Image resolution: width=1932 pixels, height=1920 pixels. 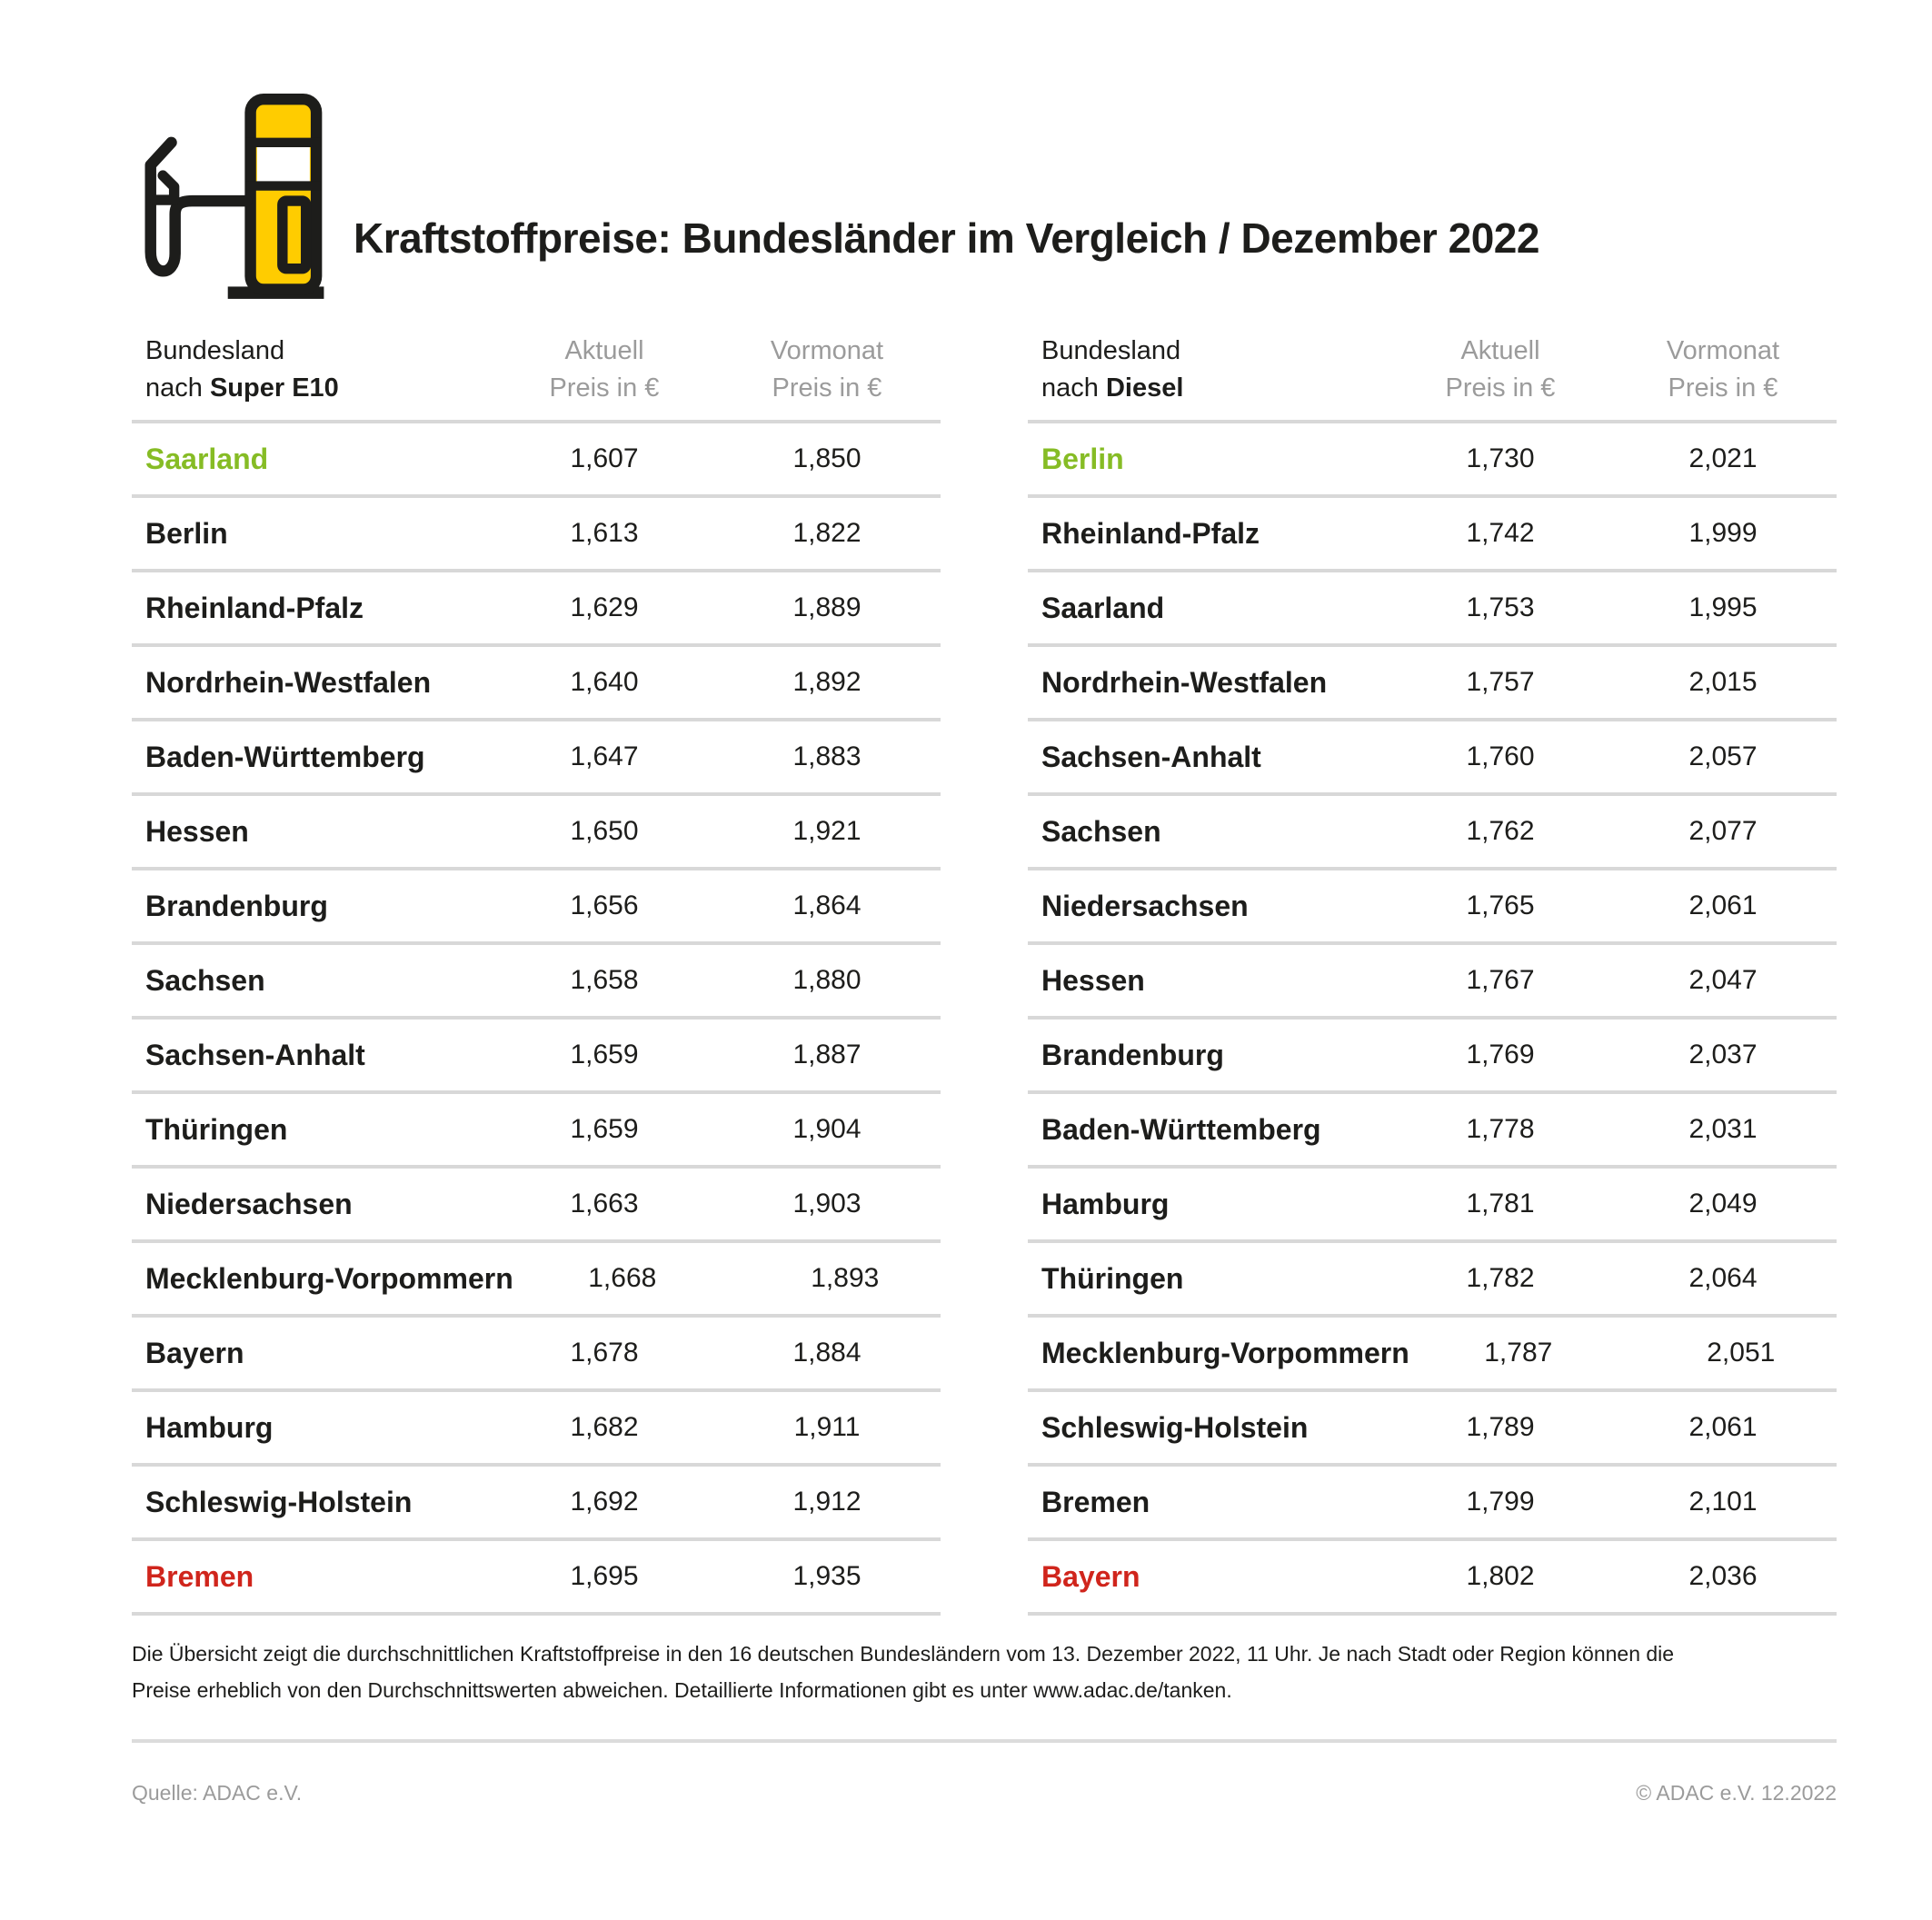 What do you see at coordinates (165, 187) in the screenshot?
I see `pump-nozzle` at bounding box center [165, 187].